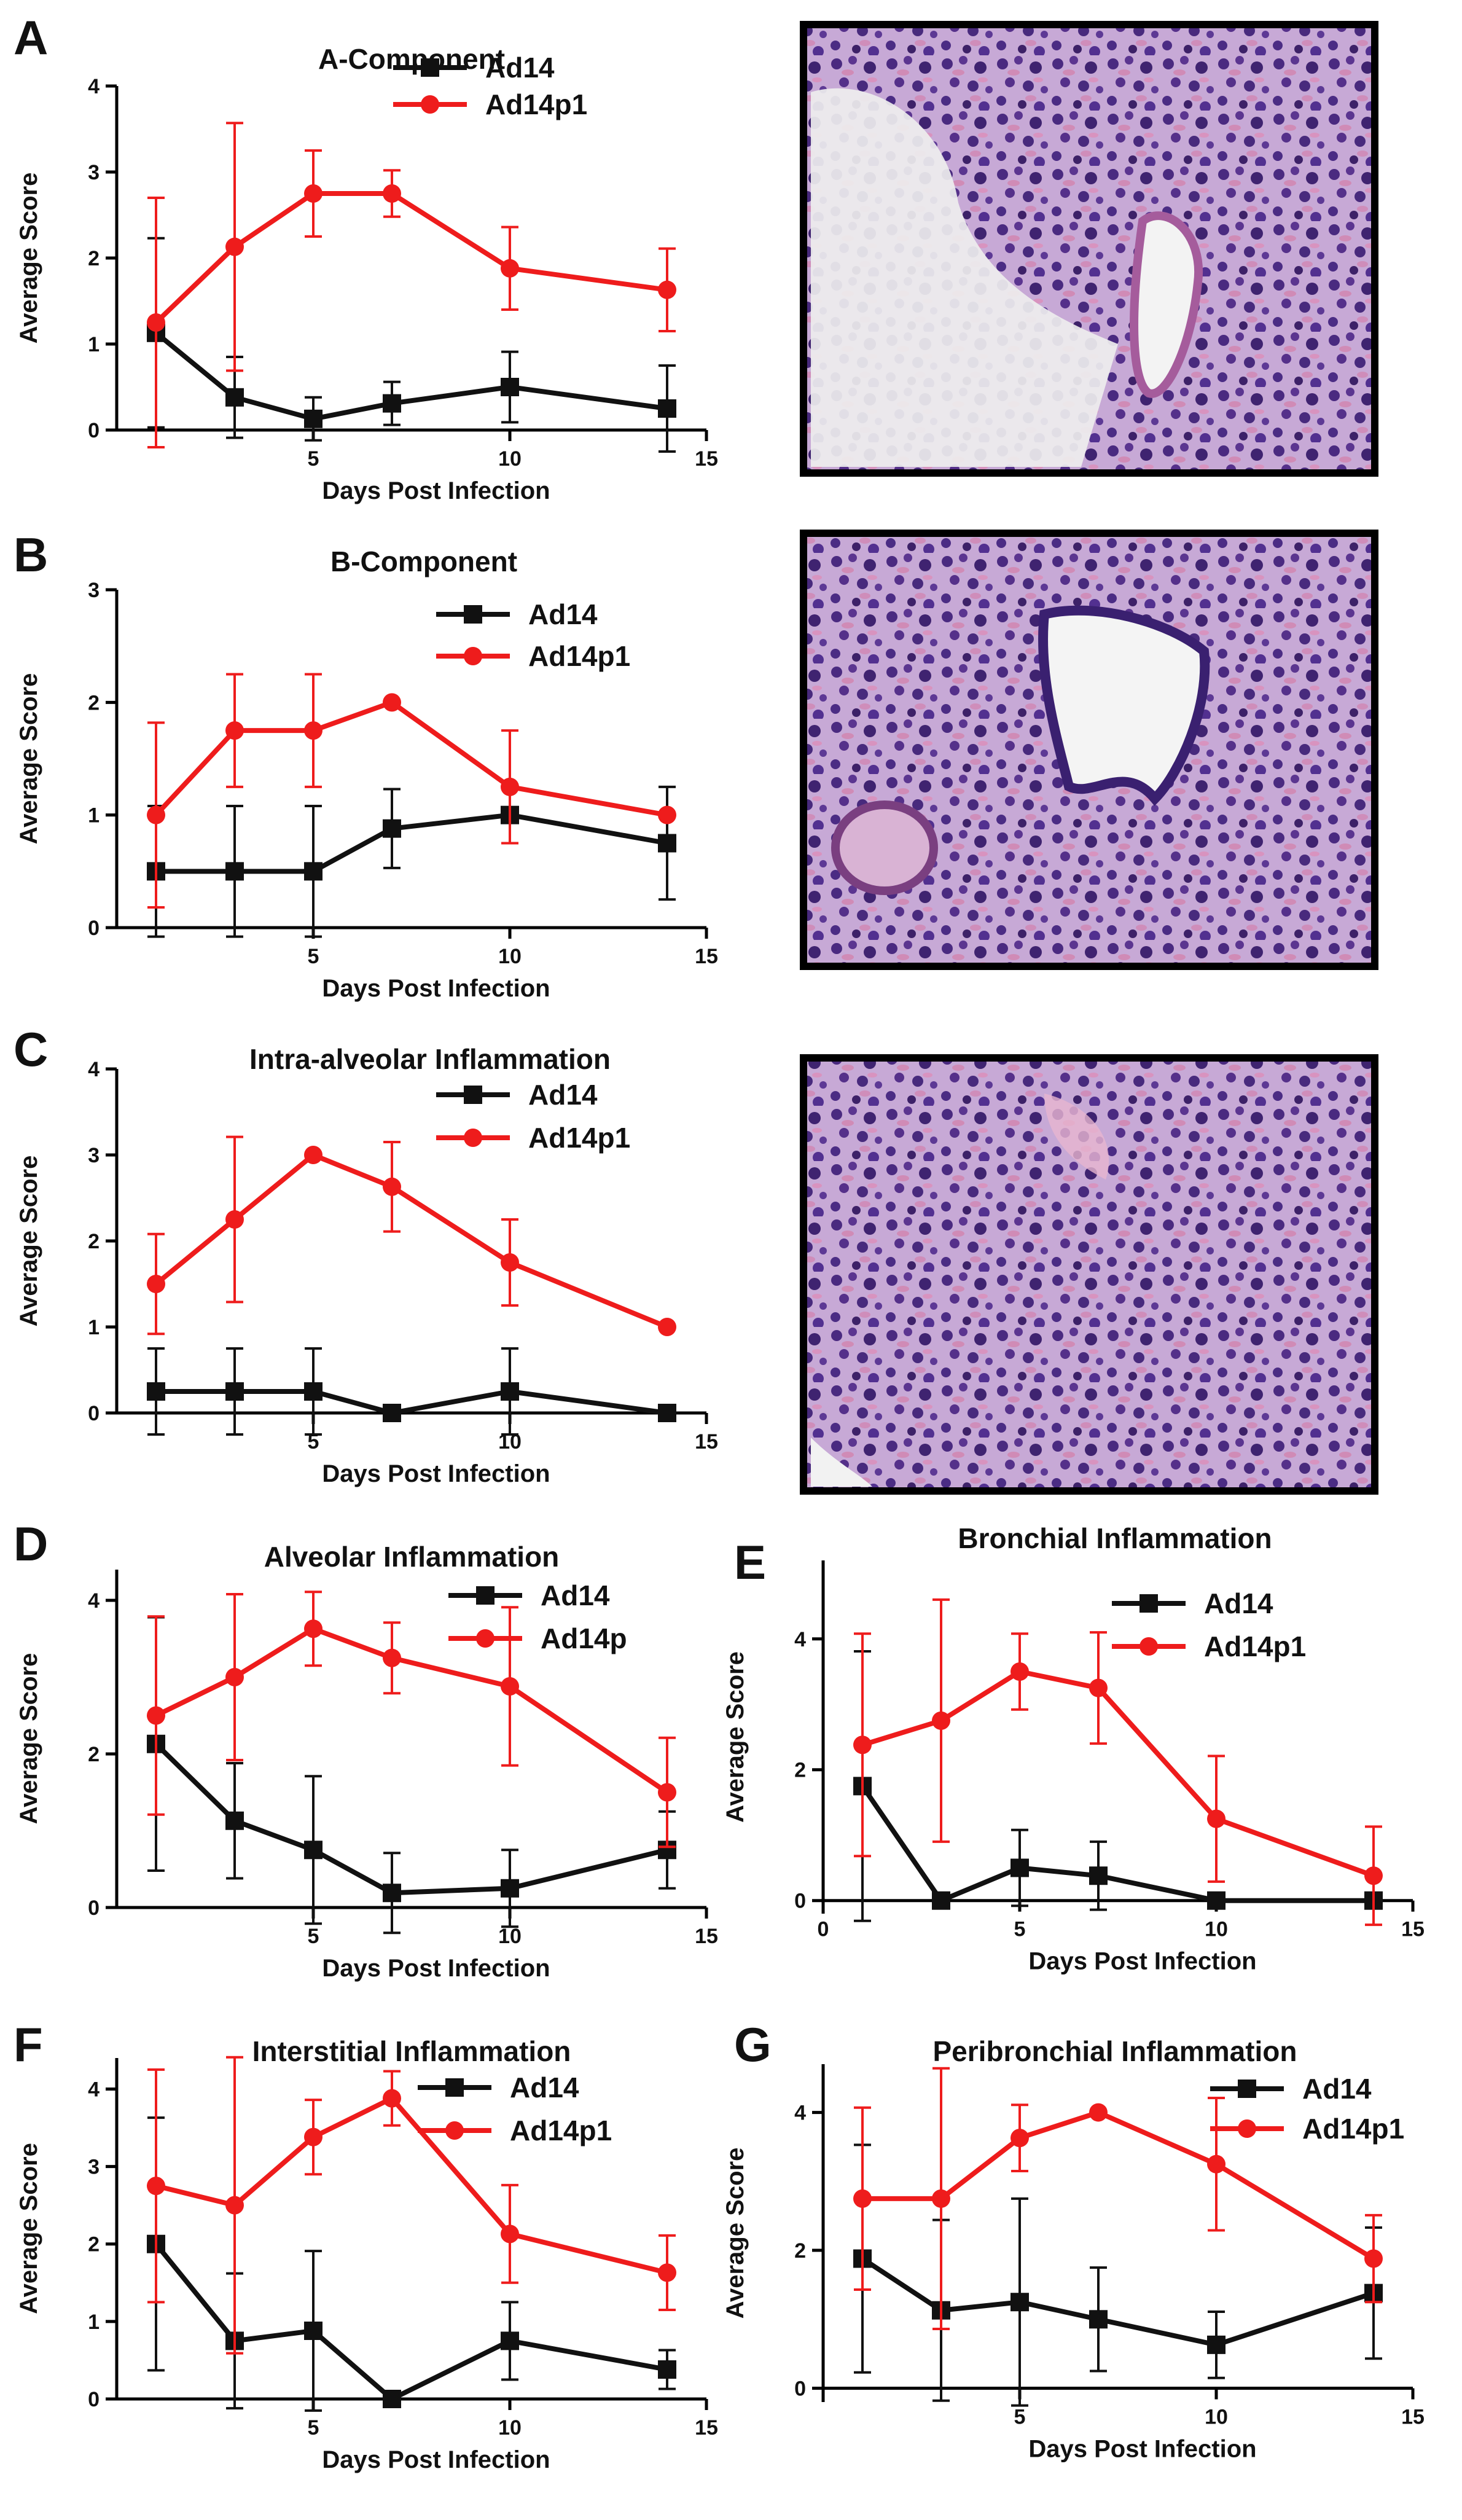  What do you see at coordinates (94, 344) in the screenshot?
I see `y-tick-label: 1` at bounding box center [94, 344].